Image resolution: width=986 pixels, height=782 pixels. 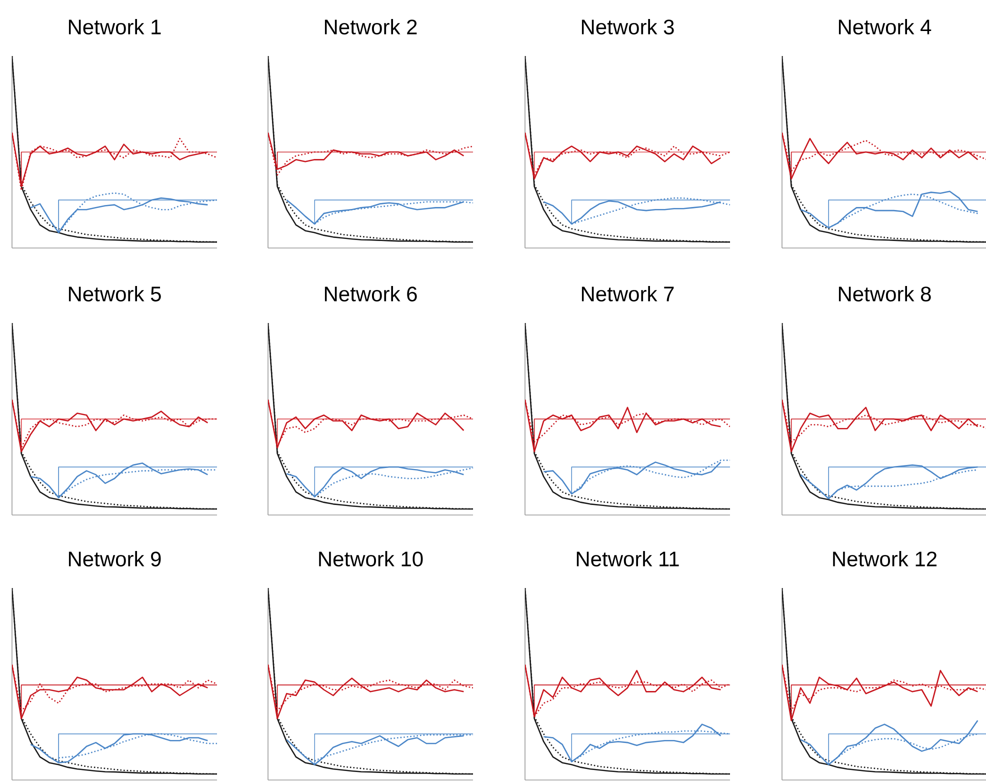 I want to click on chart-title: Network 8, so click(x=884, y=294).